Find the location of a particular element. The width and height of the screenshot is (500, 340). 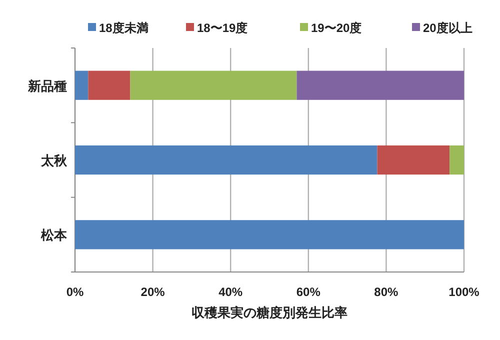

y-tick-label: 太秋 is located at coordinates (54, 160).